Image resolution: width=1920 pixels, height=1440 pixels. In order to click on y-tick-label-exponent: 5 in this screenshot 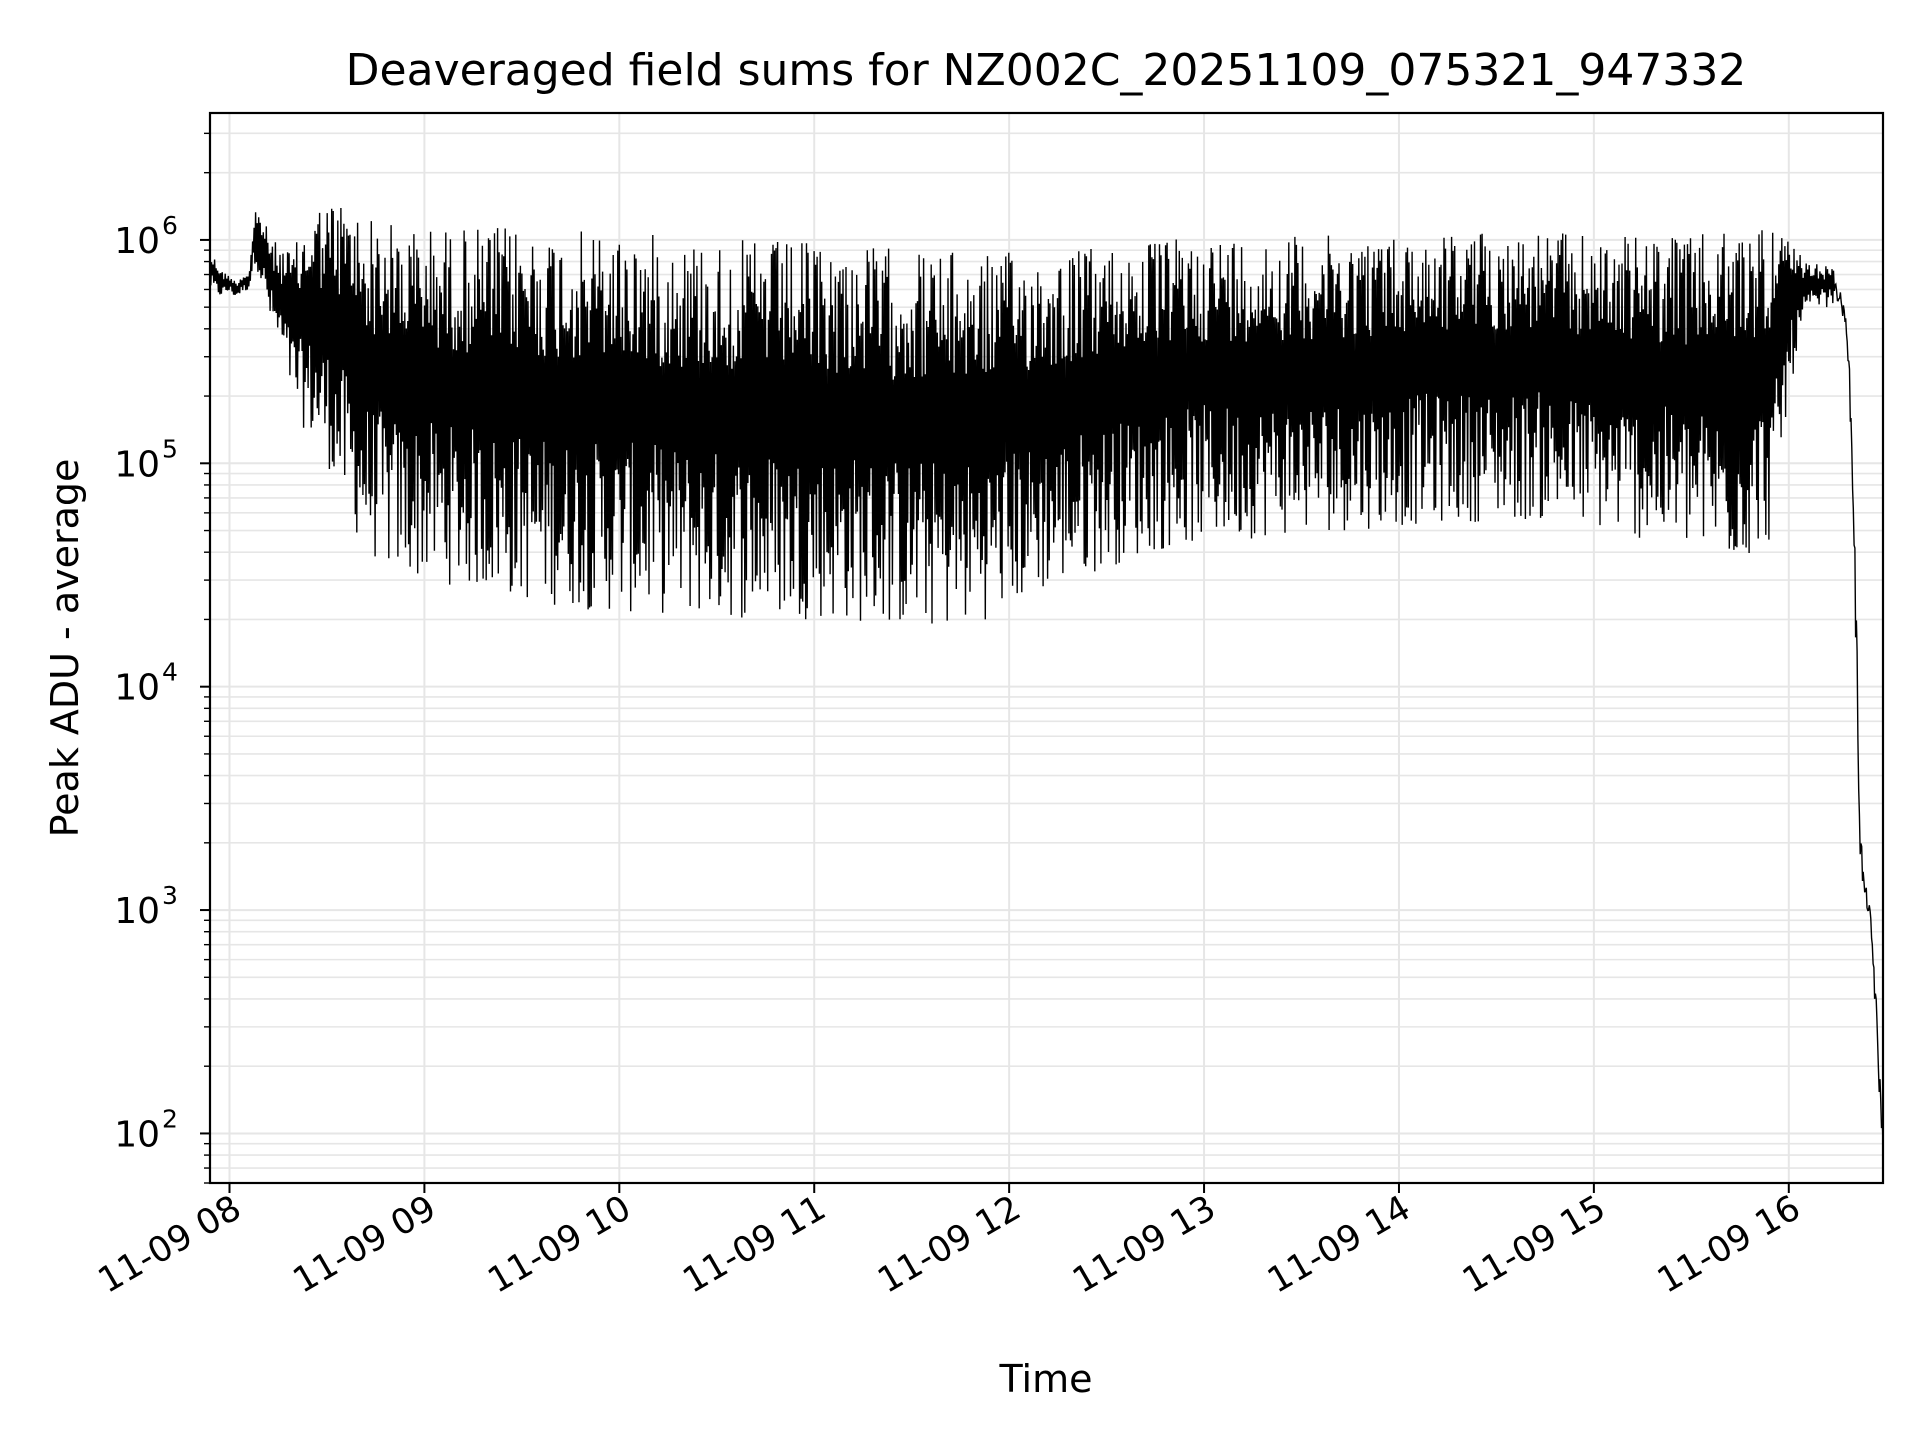, I will do `click(170, 448)`.